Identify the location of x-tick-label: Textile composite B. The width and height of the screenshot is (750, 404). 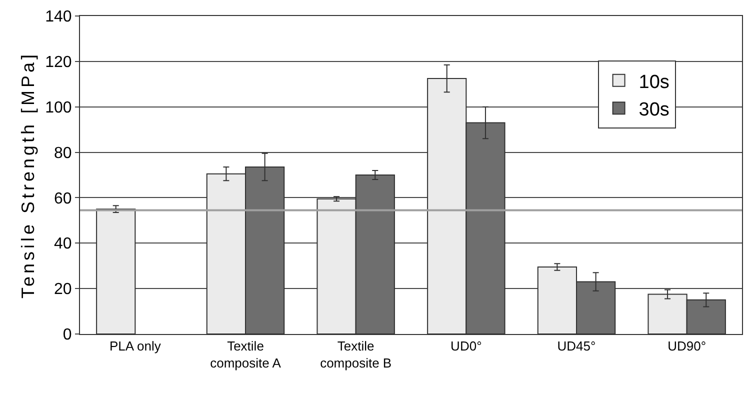
(356, 354).